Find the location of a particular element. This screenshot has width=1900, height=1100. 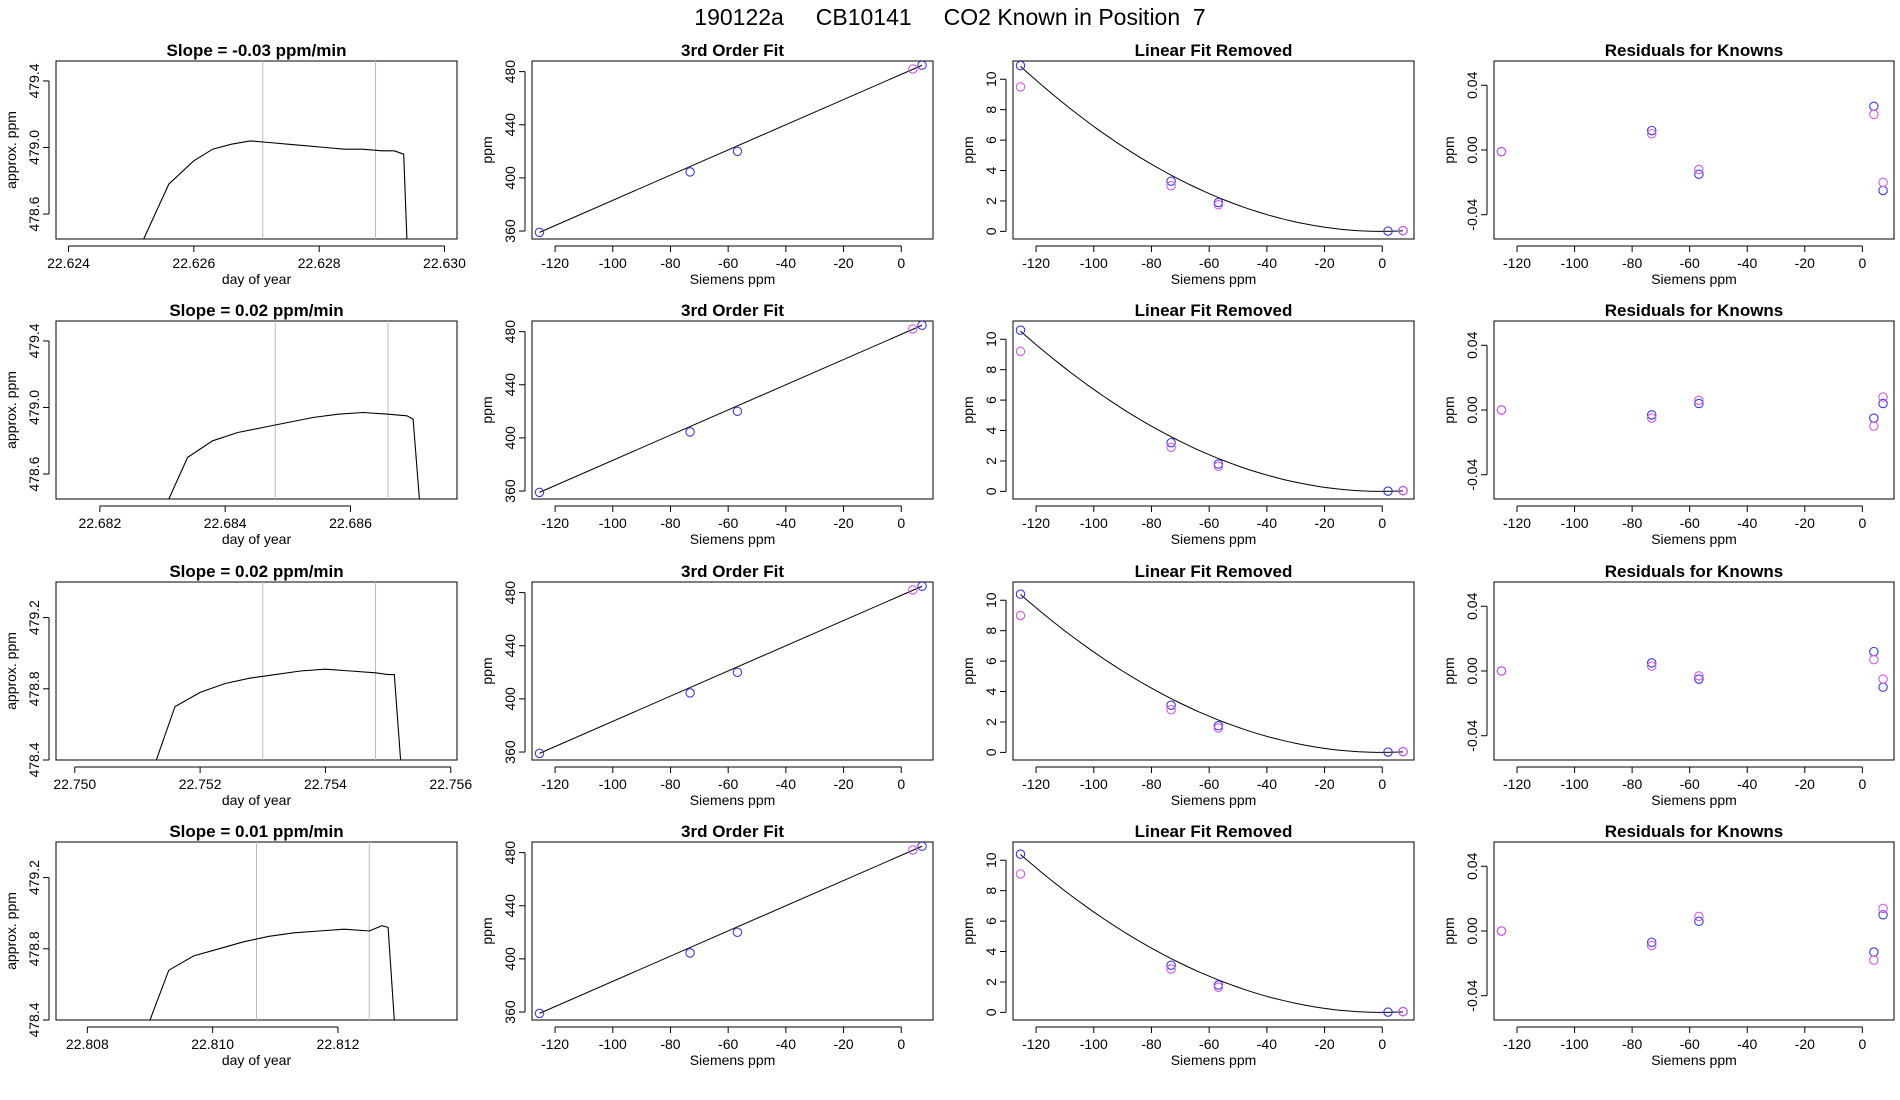

y-tick-label: 478.4 is located at coordinates (34, 759).